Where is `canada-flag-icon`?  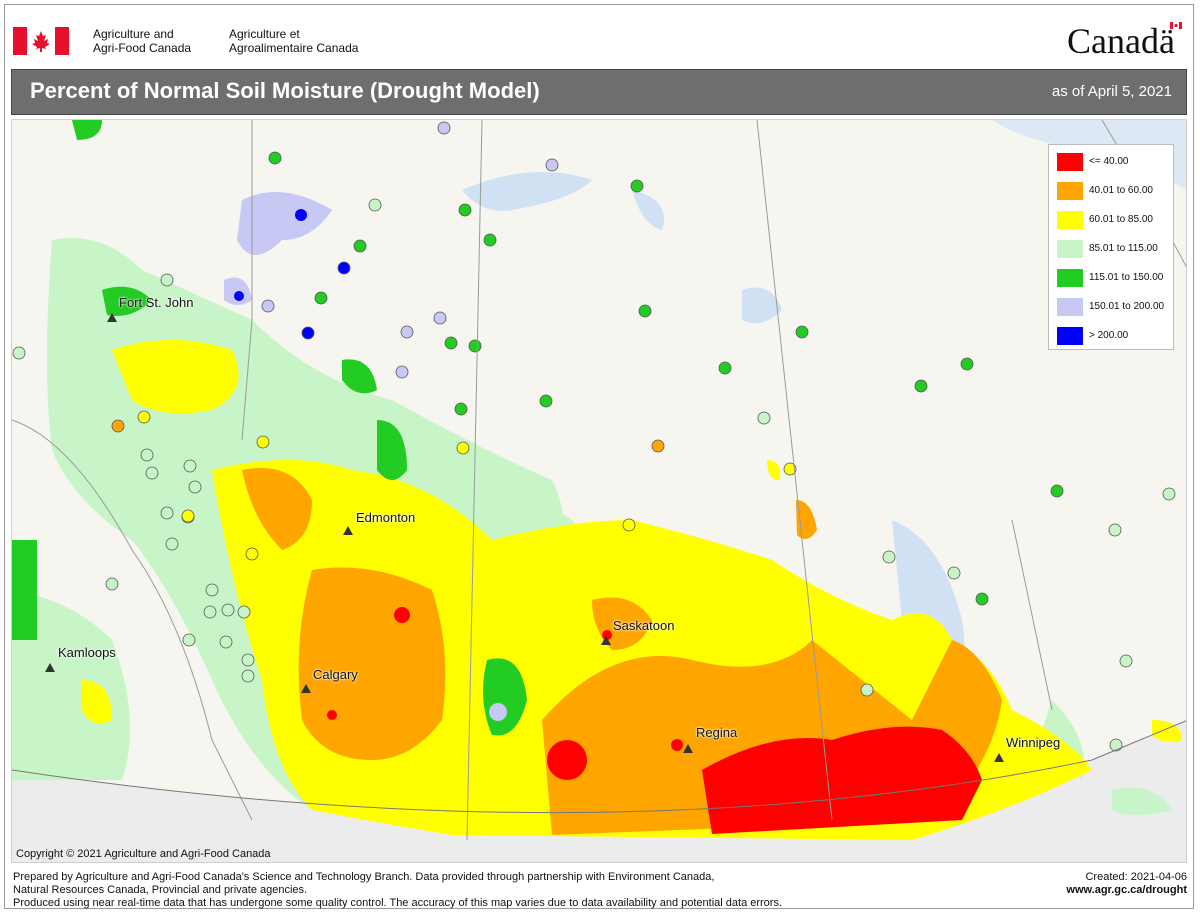 canada-flag-icon is located at coordinates (41, 41).